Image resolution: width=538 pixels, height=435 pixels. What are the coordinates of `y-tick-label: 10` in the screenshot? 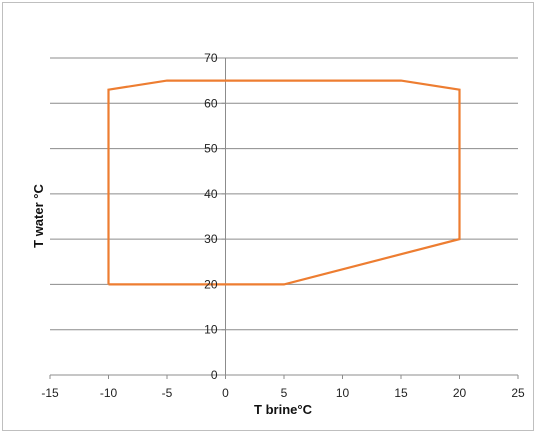 It's located at (211, 330).